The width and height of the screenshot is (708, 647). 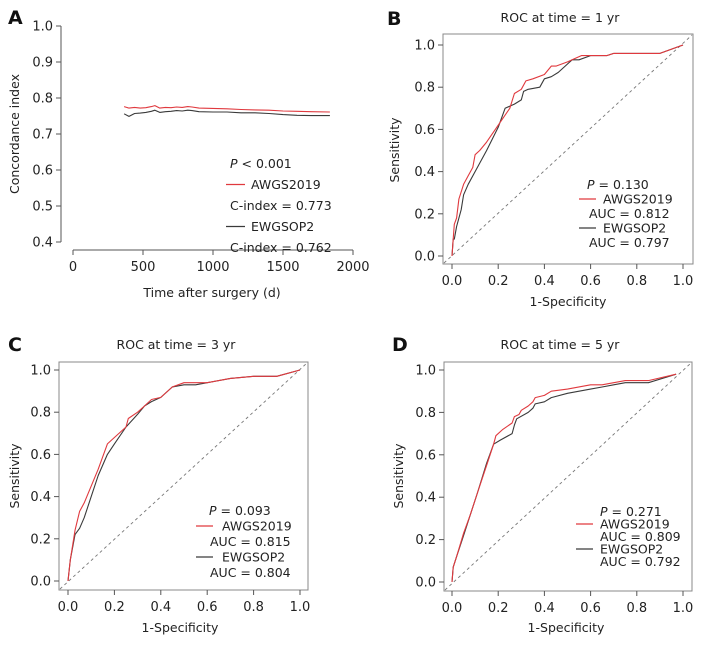 I want to click on y-tick-label: 0.5, so click(x=42, y=207).